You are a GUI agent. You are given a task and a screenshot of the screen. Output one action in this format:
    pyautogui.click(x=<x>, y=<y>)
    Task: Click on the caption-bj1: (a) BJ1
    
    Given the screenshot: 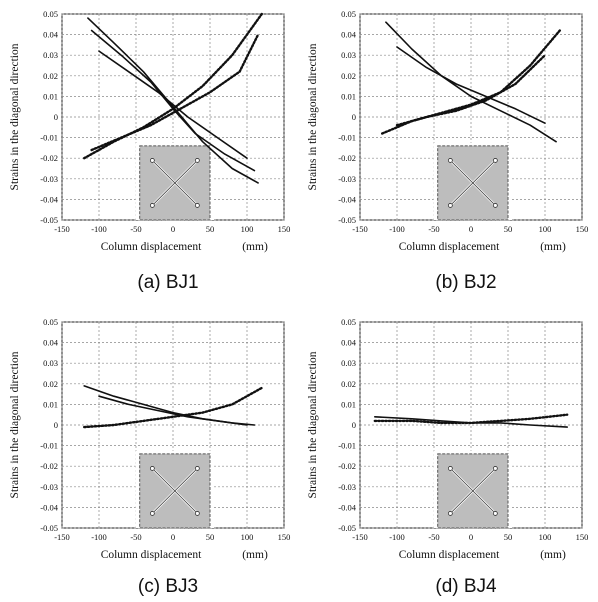 What is the action you would take?
    pyautogui.click(x=168, y=282)
    